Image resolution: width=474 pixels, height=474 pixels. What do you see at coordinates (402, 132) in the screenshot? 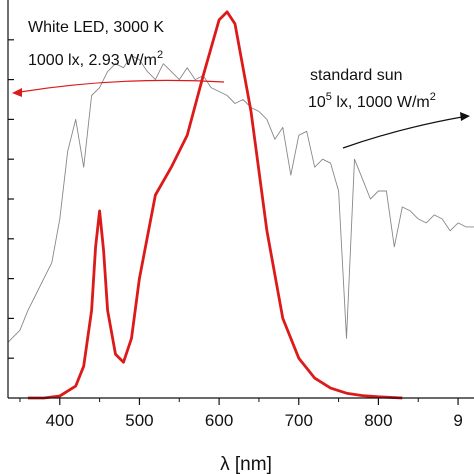
I see `sun-arrow` at bounding box center [402, 132].